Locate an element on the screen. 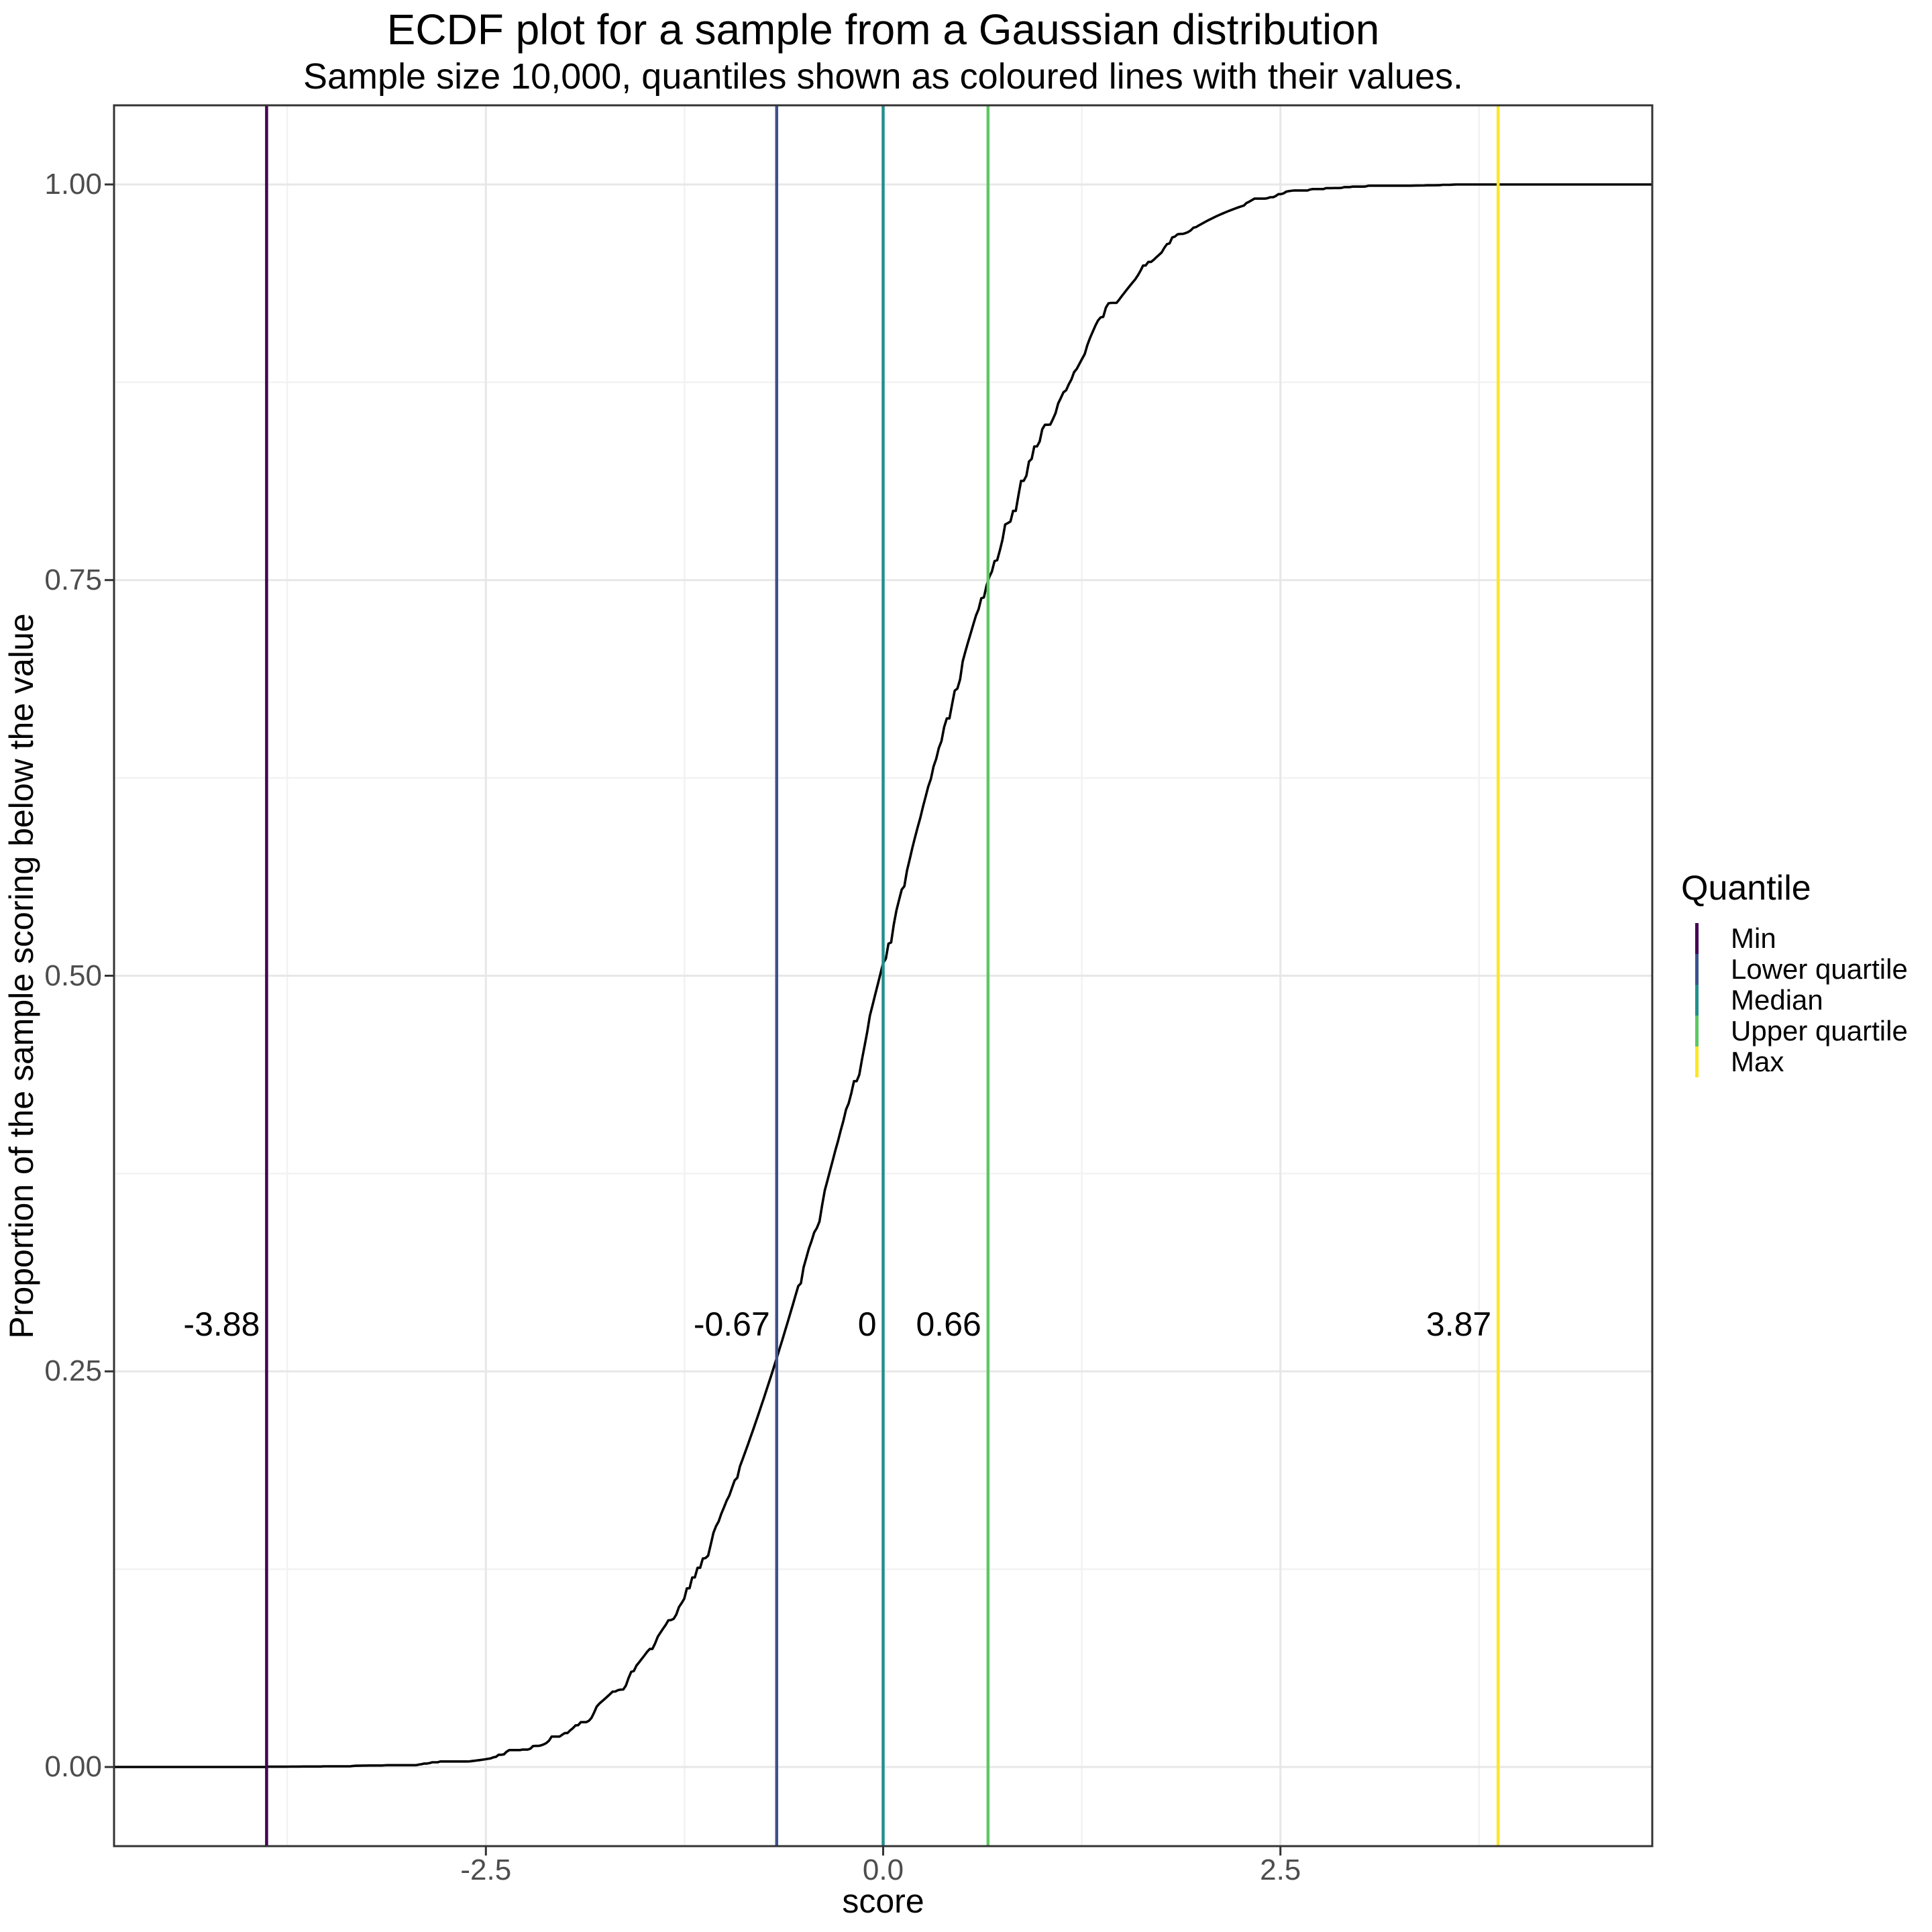  quantile-value-label: -3.88 is located at coordinates (221, 1324).